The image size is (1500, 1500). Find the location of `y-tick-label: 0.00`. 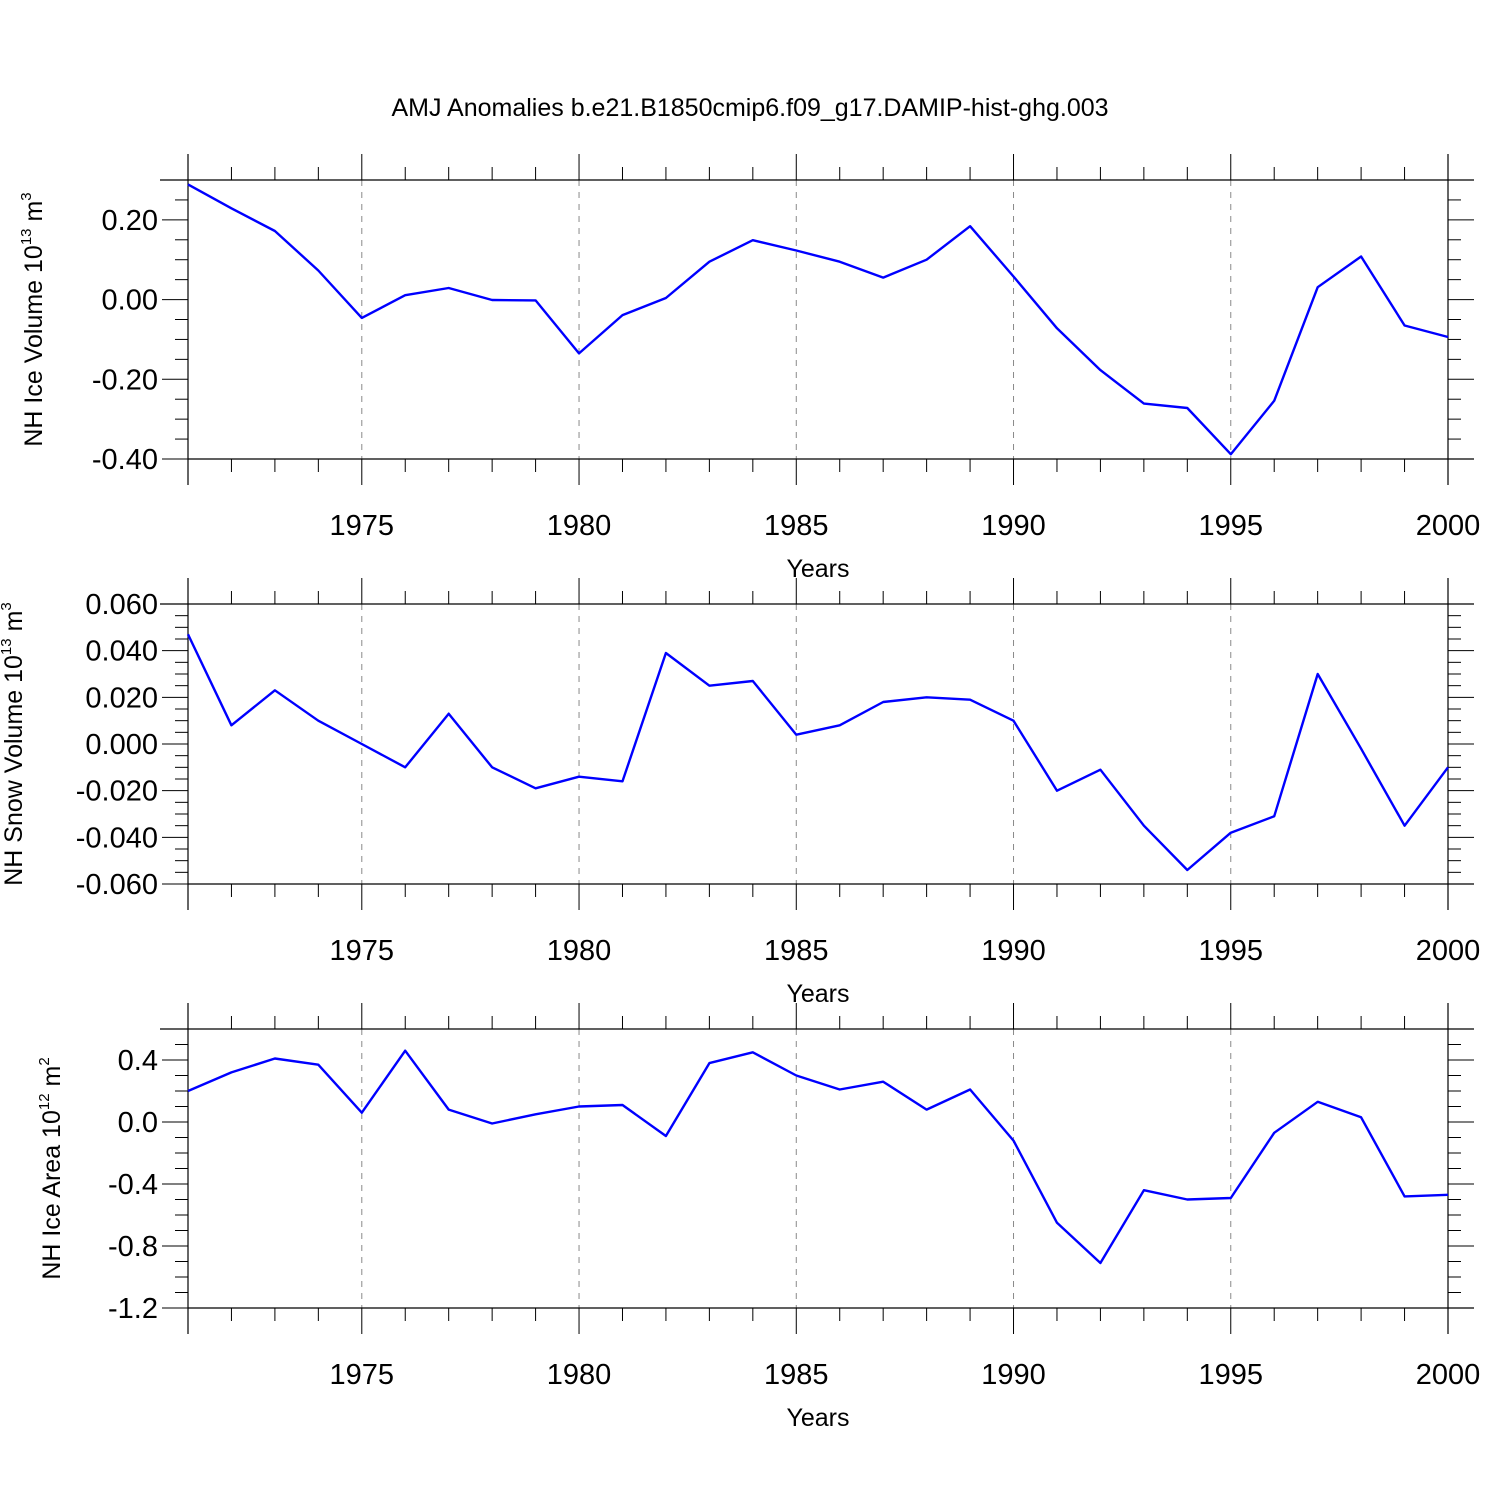

y-tick-label: 0.00 is located at coordinates (130, 301).